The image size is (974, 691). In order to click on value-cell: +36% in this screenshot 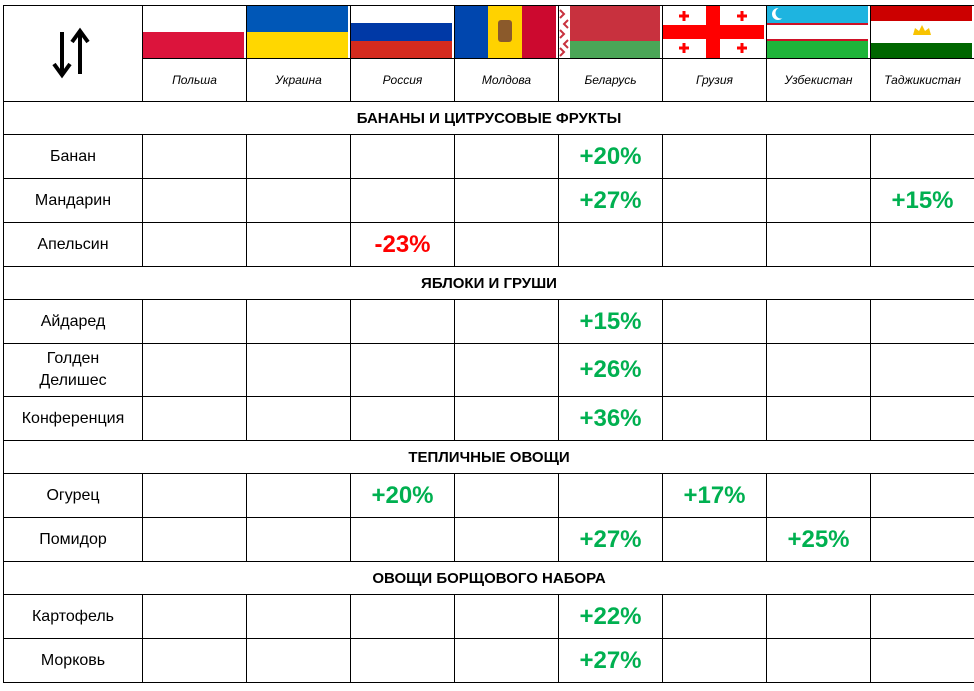, I will do `click(610, 418)`.